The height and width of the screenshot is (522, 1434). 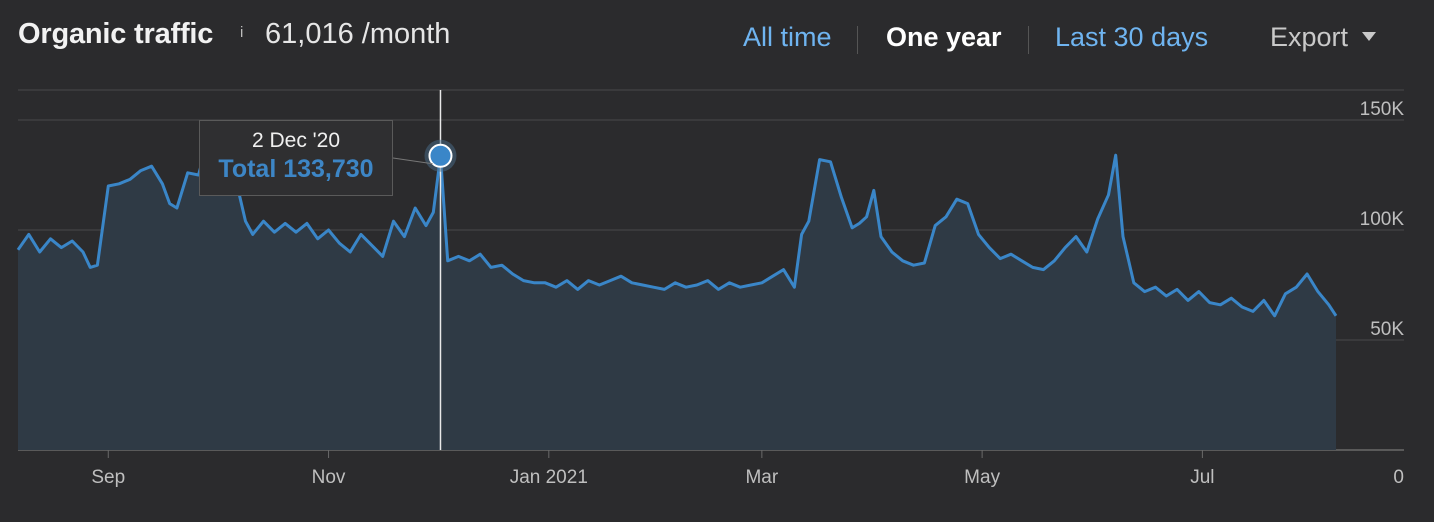 I want to click on x-tick-label: Nov, so click(x=329, y=477).